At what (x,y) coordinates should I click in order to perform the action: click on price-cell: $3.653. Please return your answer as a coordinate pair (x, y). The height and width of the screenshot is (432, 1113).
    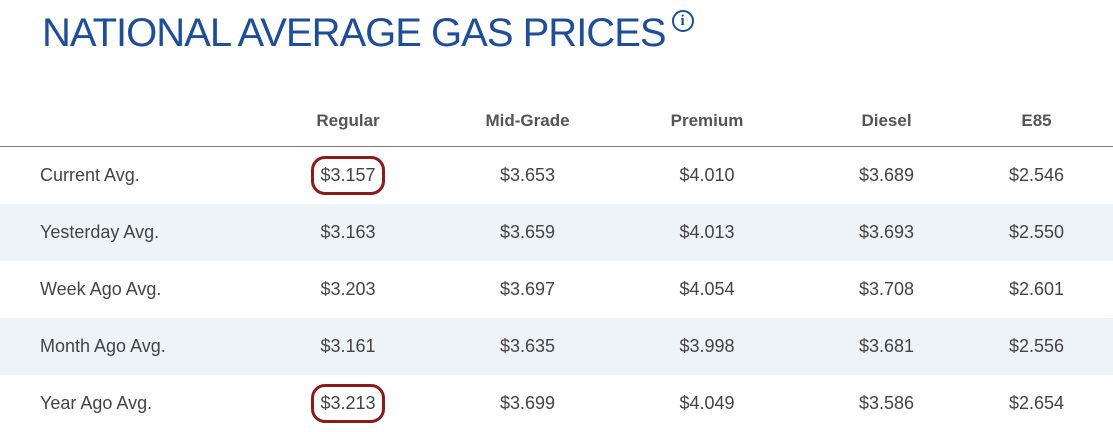
    Looking at the image, I should click on (527, 175).